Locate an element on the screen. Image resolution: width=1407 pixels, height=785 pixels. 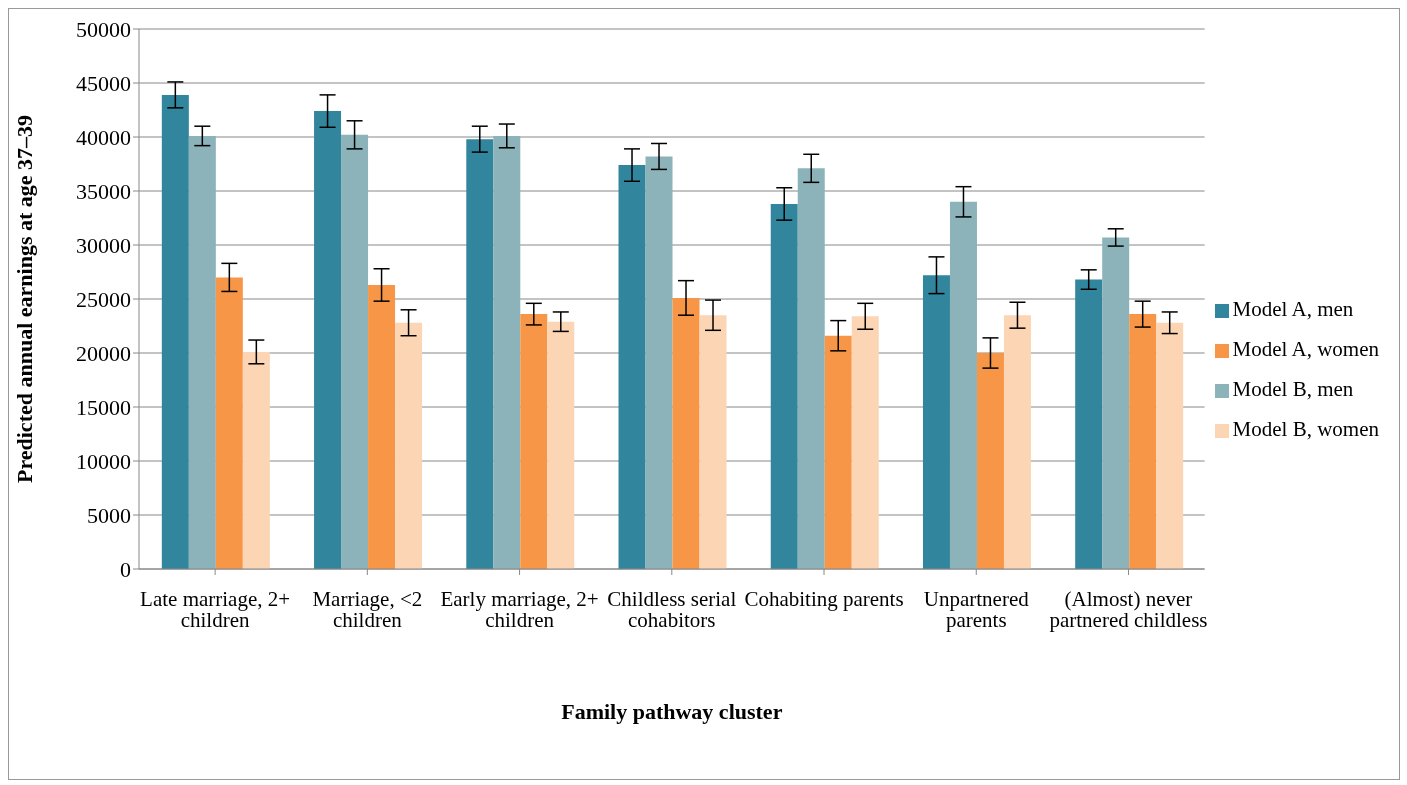
y-tick-label: 10000 is located at coordinates (103, 461).